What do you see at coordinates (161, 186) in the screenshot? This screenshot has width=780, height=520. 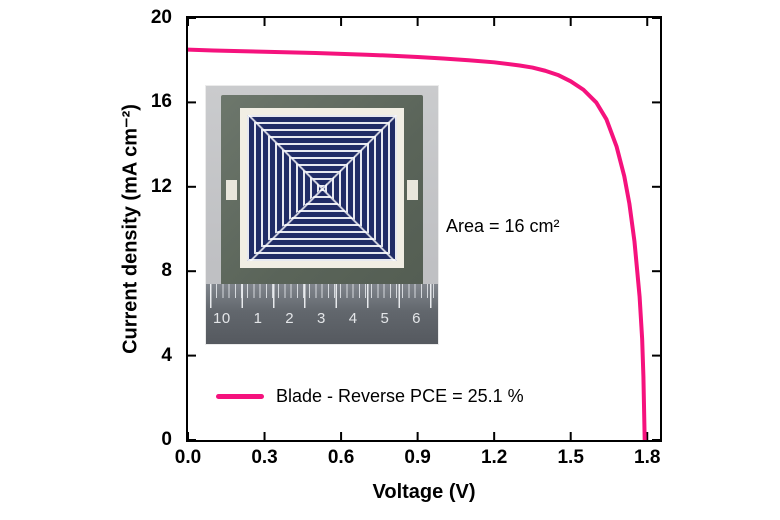 I see `y-tick-label: 12` at bounding box center [161, 186].